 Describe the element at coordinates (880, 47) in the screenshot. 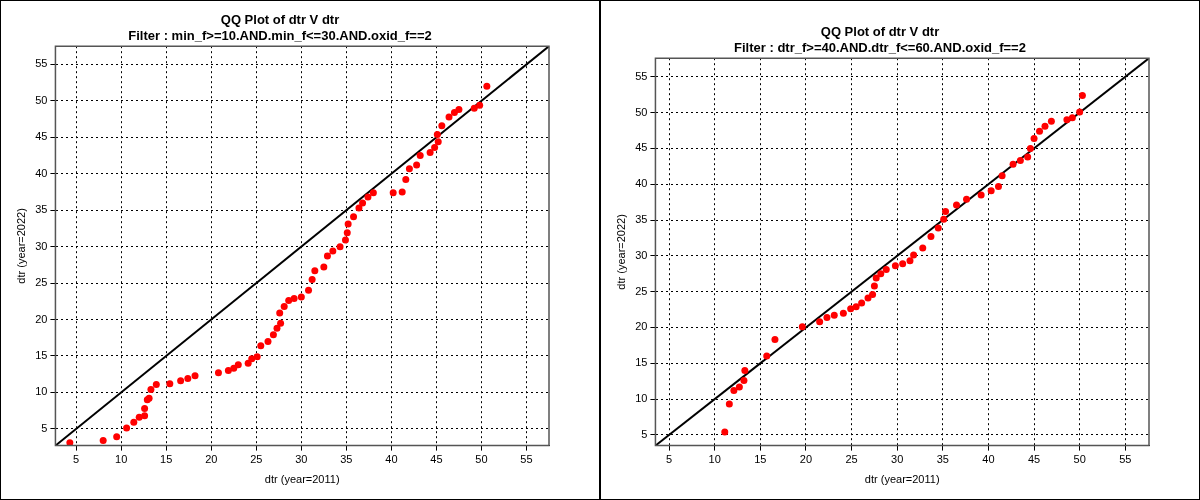

I see `chart-subtitle: Filter : dtr_f>=40.AND.dtr_f<=60.AND.oxid_f==2` at that location.